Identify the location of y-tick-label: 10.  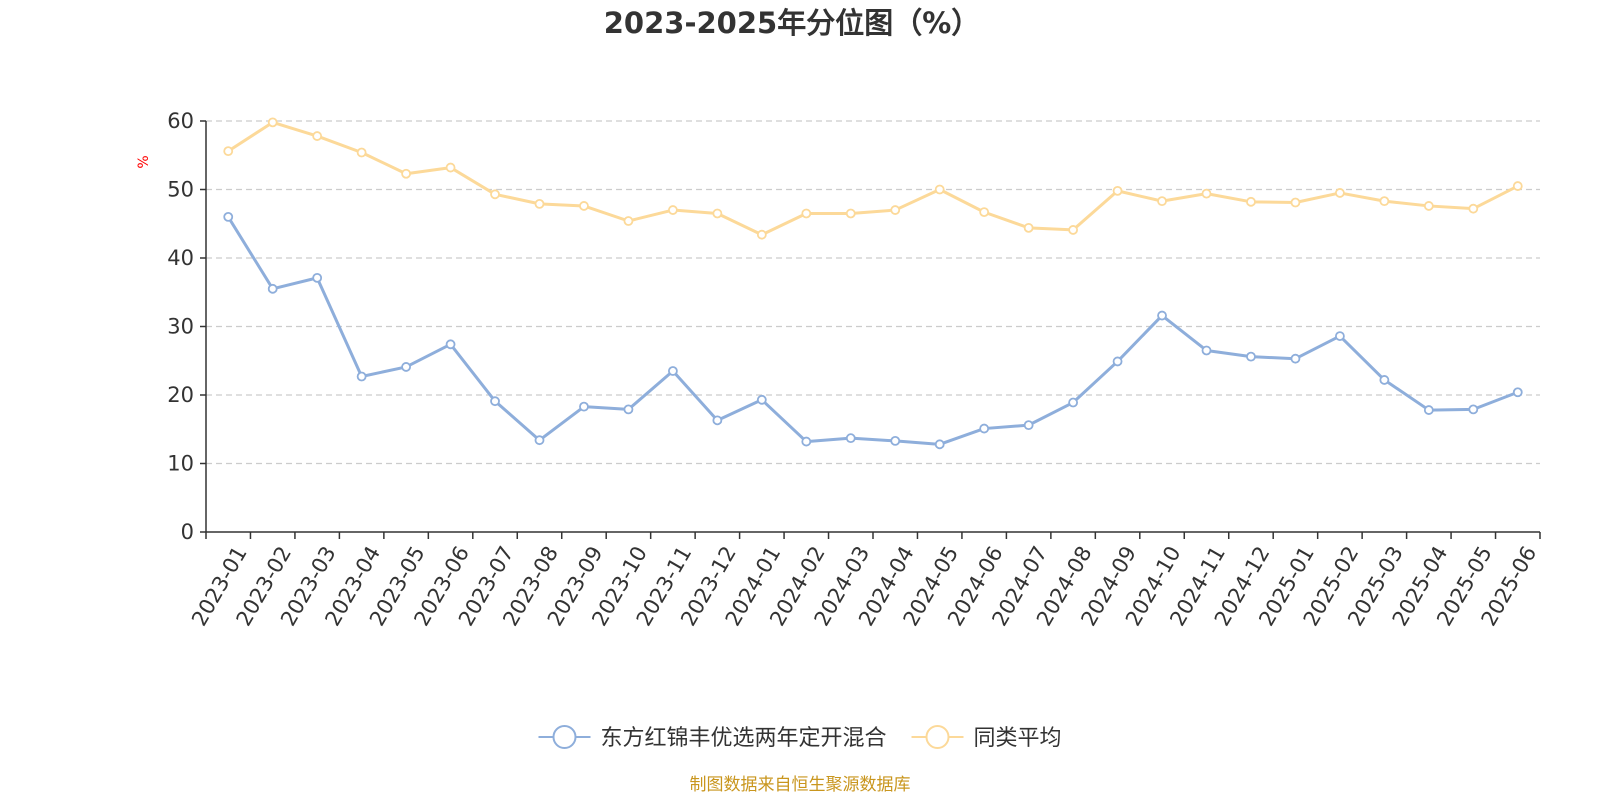
(180, 464).